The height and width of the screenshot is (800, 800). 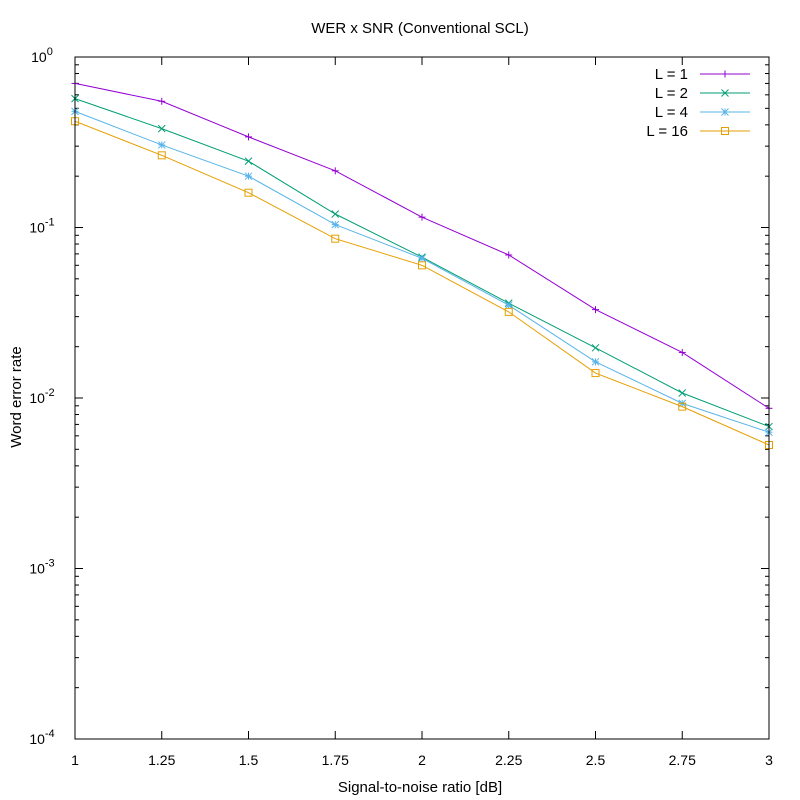 What do you see at coordinates (667, 131) in the screenshot?
I see `legend-label: L = 16` at bounding box center [667, 131].